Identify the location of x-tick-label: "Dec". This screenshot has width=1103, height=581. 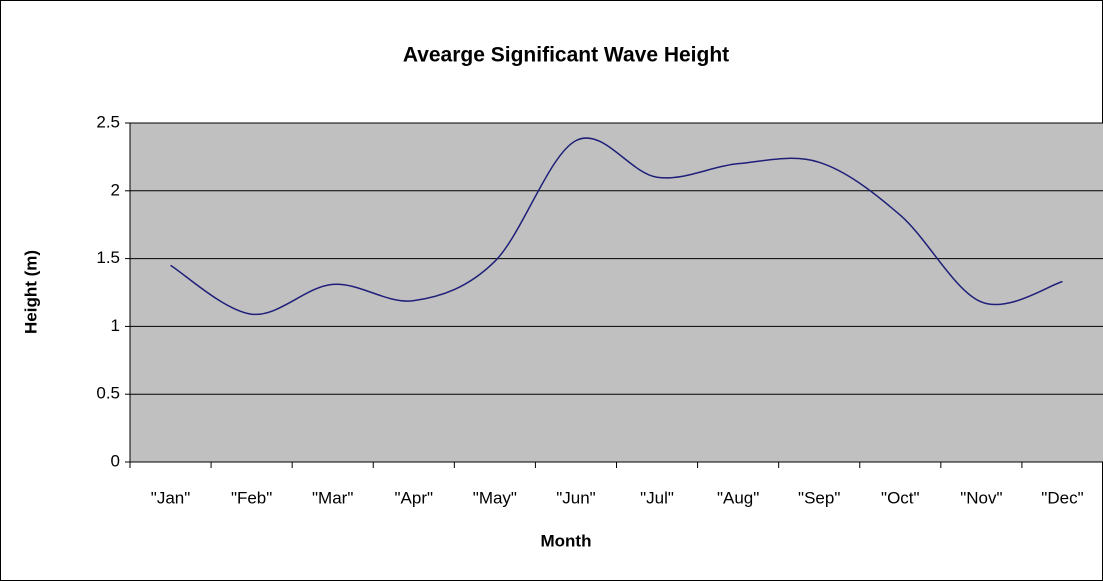
(1062, 497).